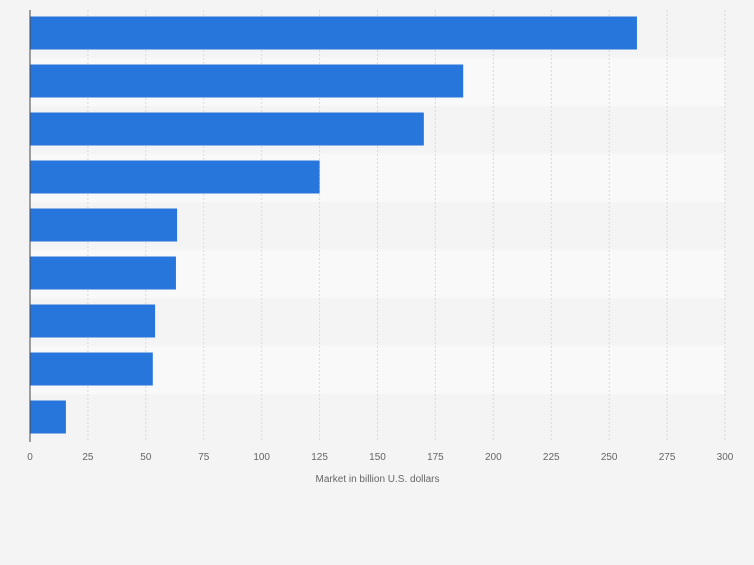 This screenshot has width=754, height=565. I want to click on x-tick-label: 50, so click(146, 457).